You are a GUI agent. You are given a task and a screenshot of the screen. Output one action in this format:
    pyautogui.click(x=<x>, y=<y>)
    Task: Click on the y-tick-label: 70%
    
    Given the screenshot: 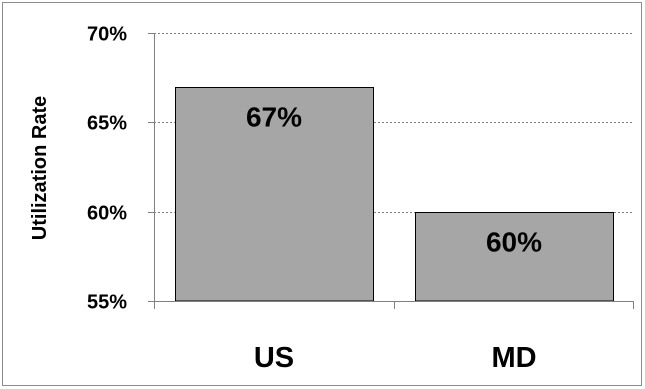 What is the action you would take?
    pyautogui.click(x=107, y=35)
    